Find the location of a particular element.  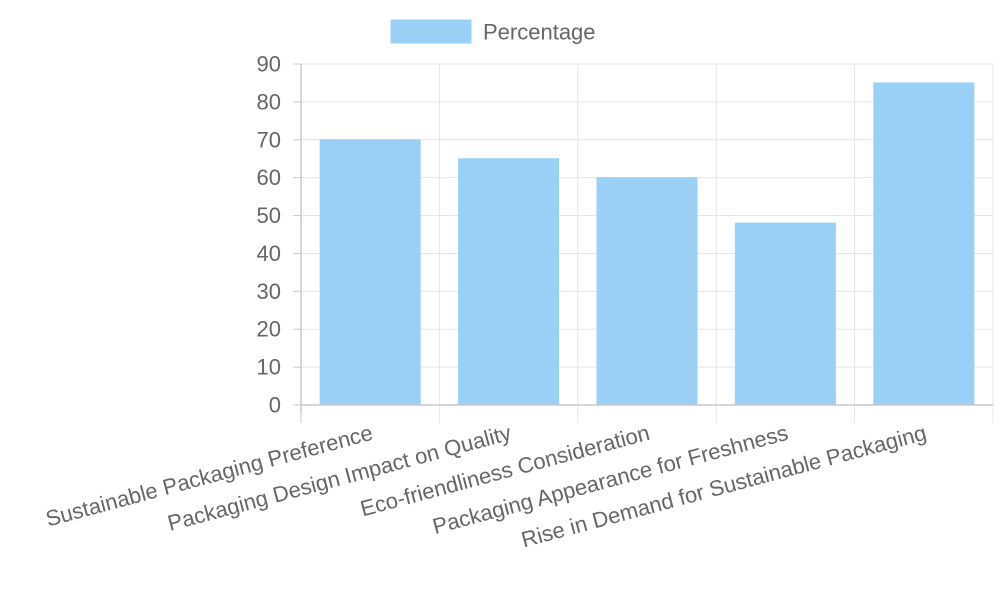

y-tick-label: 0 is located at coordinates (275, 405).